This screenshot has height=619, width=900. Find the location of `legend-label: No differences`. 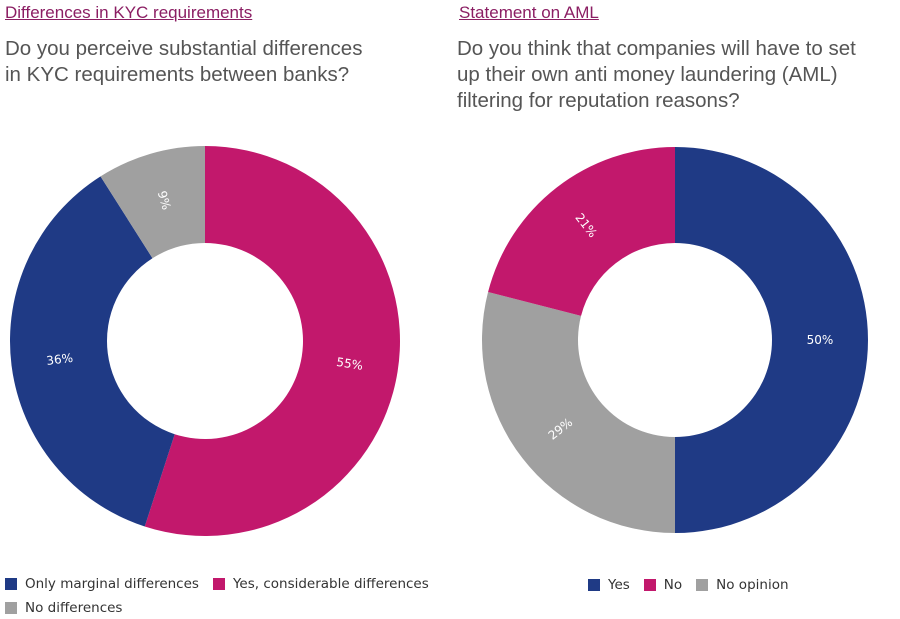

legend-label: No differences is located at coordinates (74, 608).